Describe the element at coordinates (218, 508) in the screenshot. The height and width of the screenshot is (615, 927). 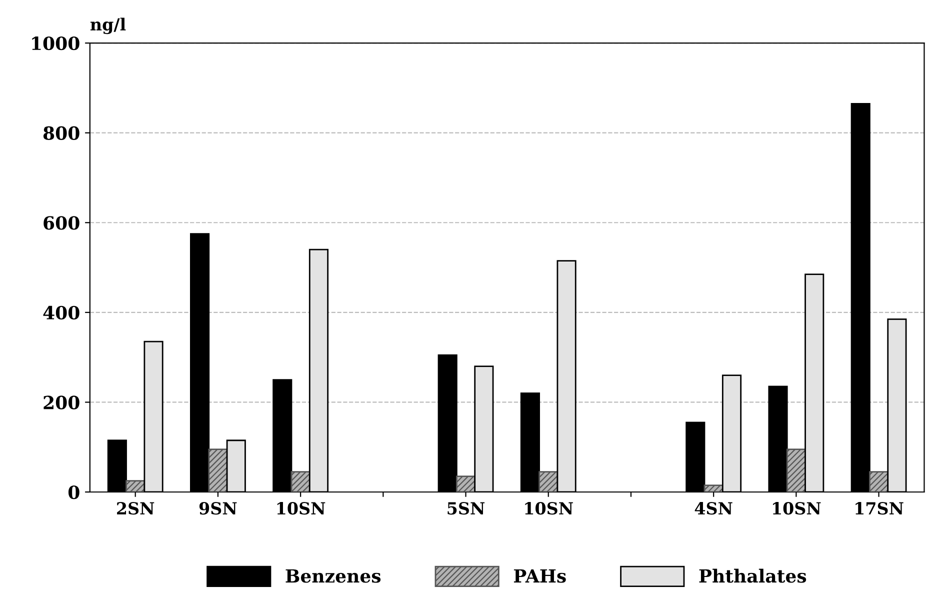
I see `x-tick-label: 9SN` at that location.